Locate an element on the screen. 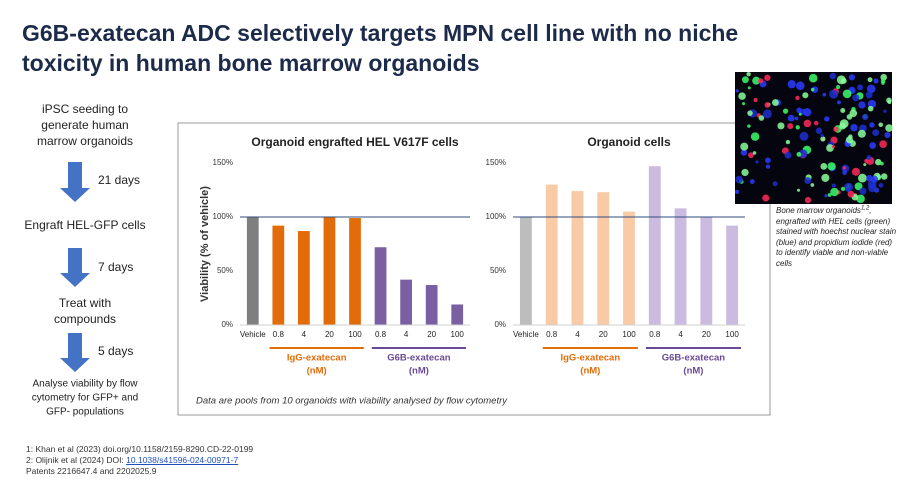 The height and width of the screenshot is (479, 903). flow-step: compounds is located at coordinates (85, 319).